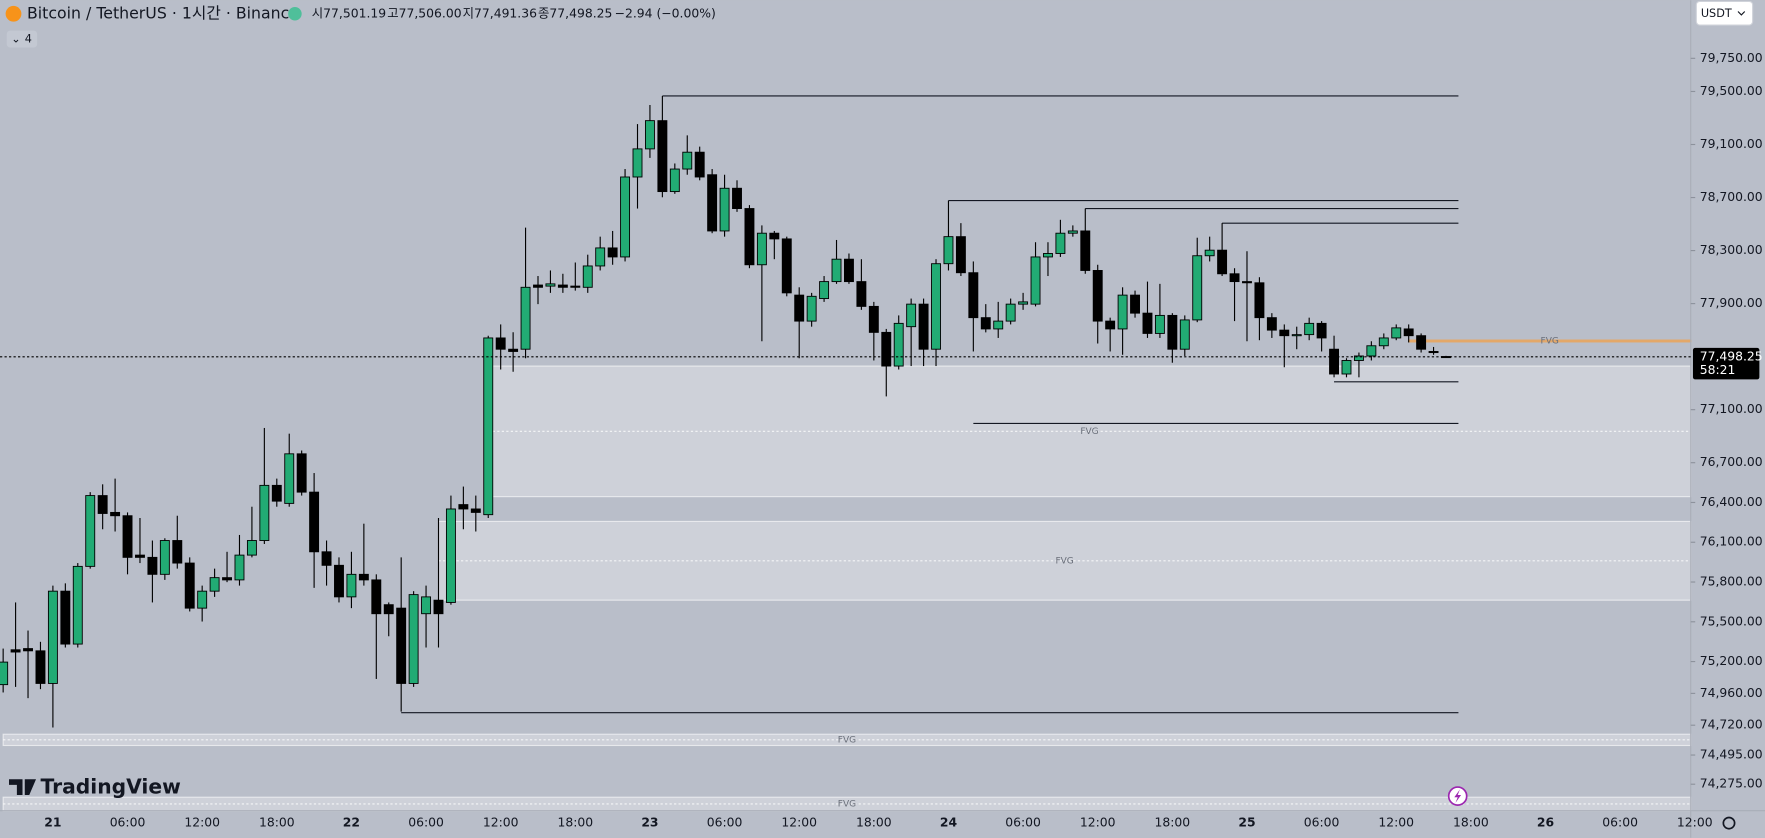 Image resolution: width=1765 pixels, height=838 pixels. I want to click on x-tick-label: 22, so click(351, 823).